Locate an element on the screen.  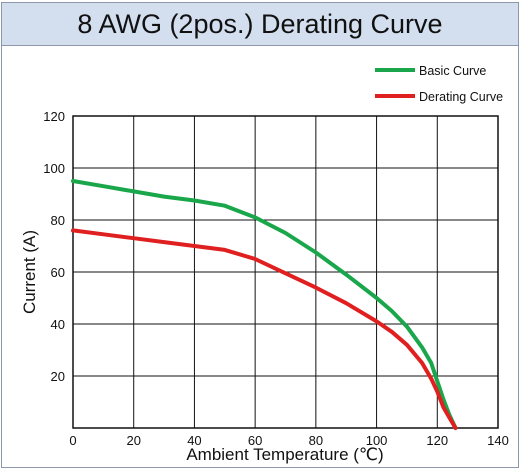
y-tick-label: 100 is located at coordinates (54, 168).